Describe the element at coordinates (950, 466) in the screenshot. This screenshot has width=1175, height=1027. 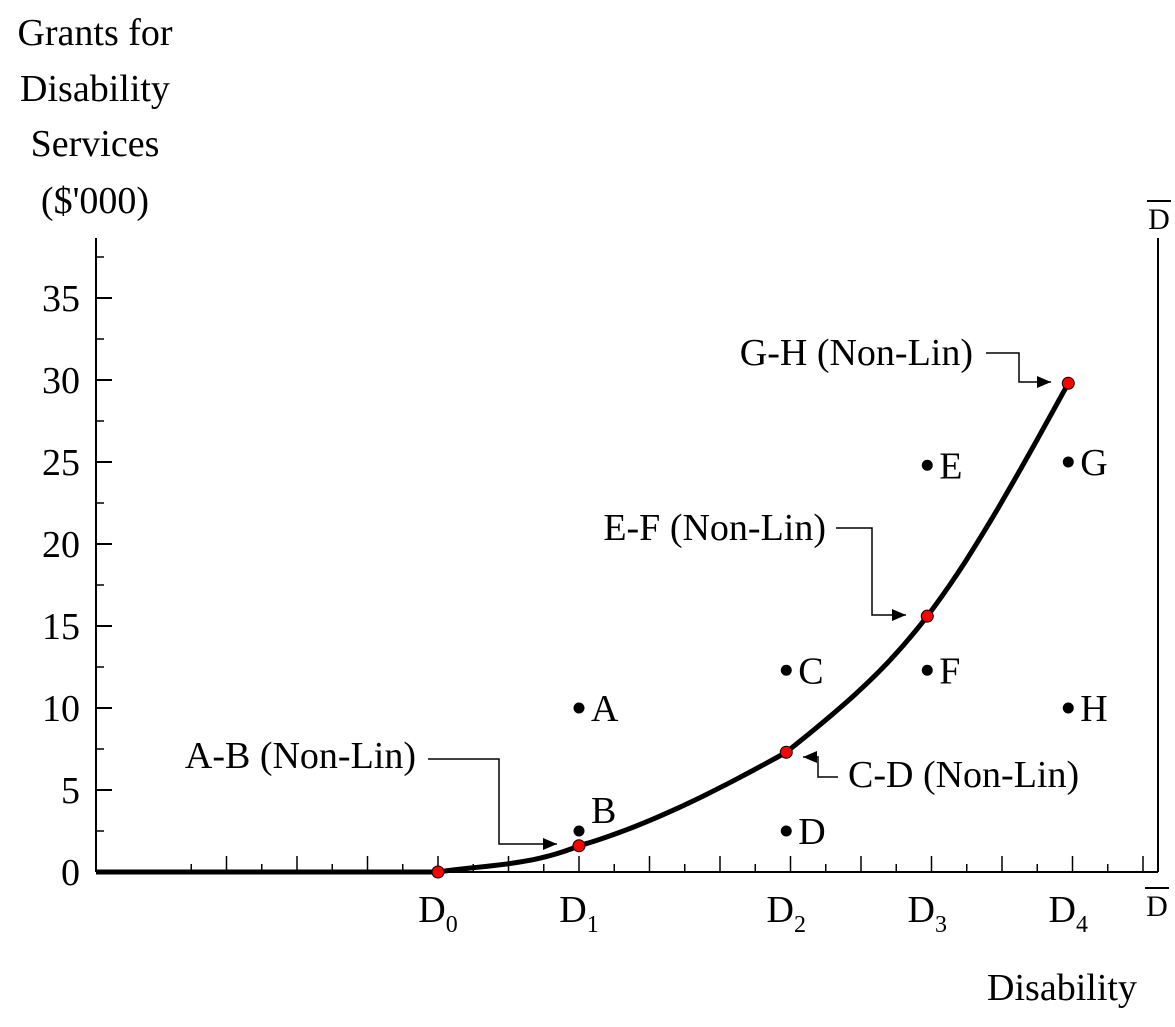
I see `point-e-label: E` at that location.